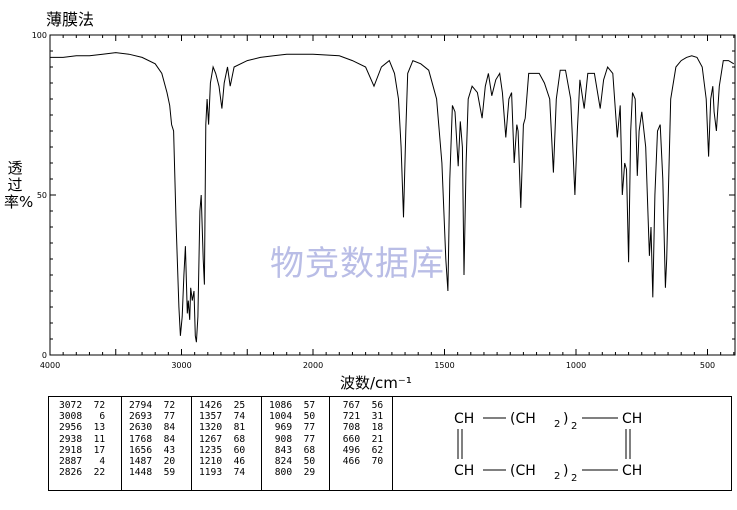 This screenshot has width=737, height=510. Describe the element at coordinates (292, 473) in the screenshot. I see `peak-row: 800 29` at that location.